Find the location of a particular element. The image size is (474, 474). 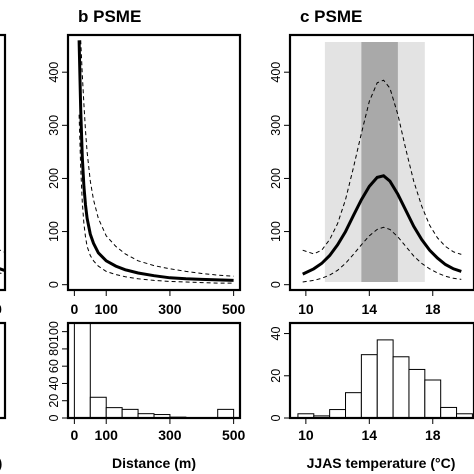

x-axis-label: s/ha) is located at coordinates (1, 463).